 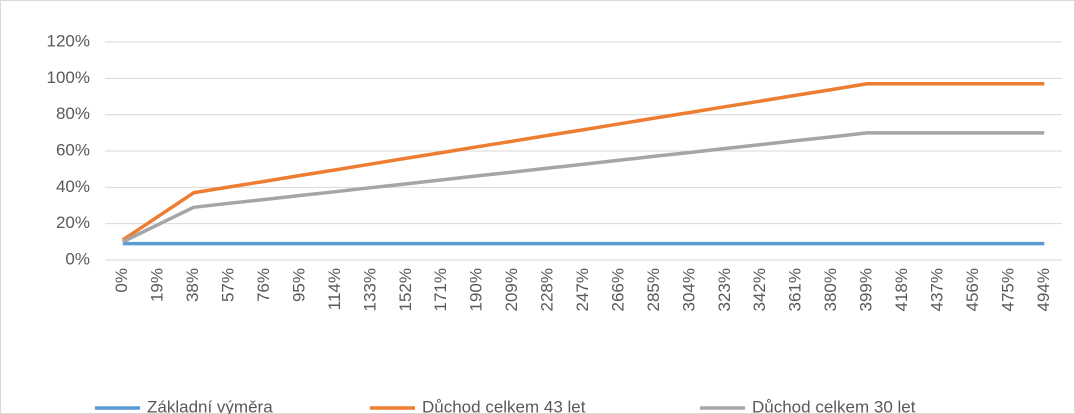 What do you see at coordinates (334, 289) in the screenshot?
I see `x-tick-label: 114%` at bounding box center [334, 289].